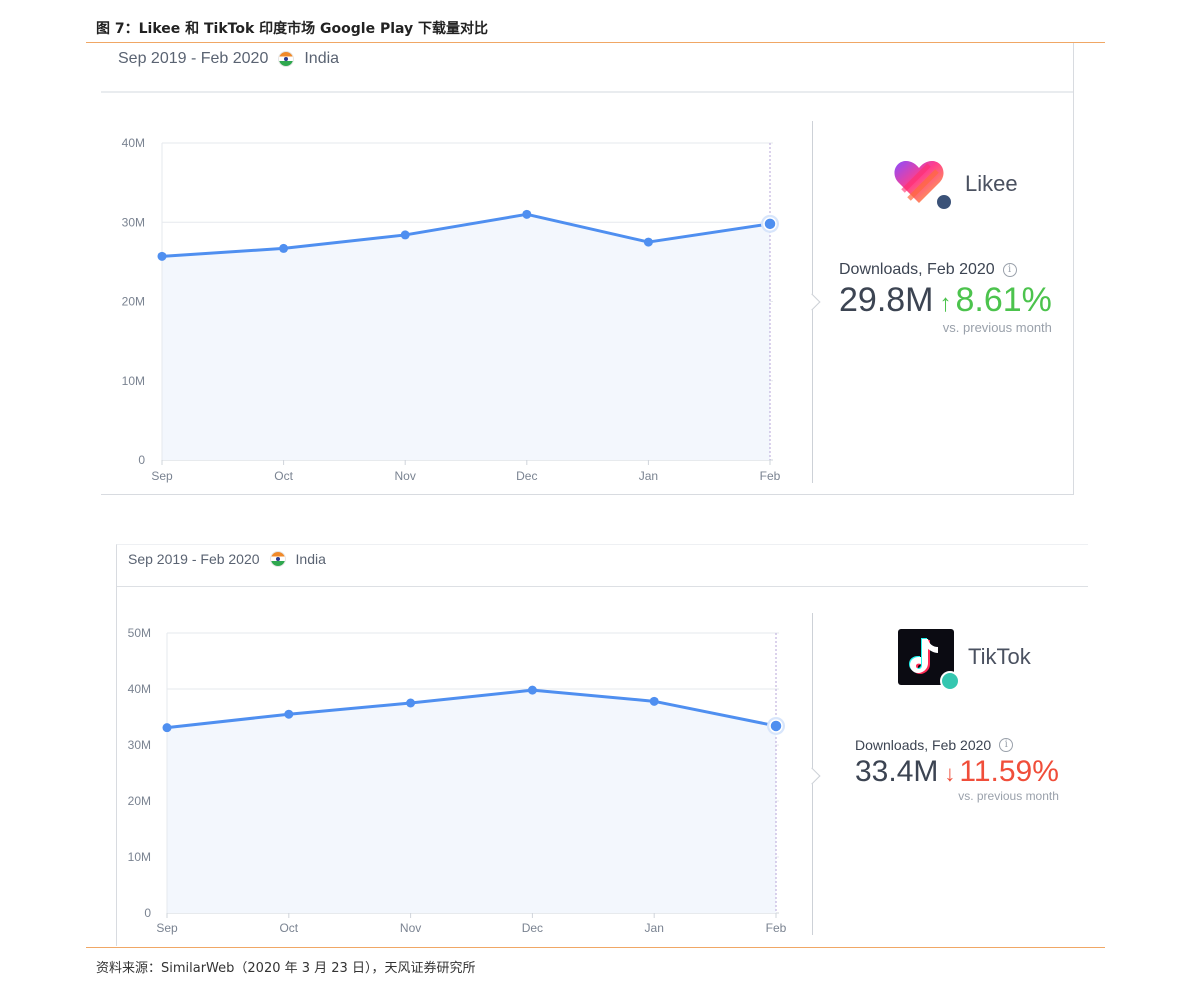 This screenshot has width=1191, height=994. I want to click on top-rule, so click(595, 42).